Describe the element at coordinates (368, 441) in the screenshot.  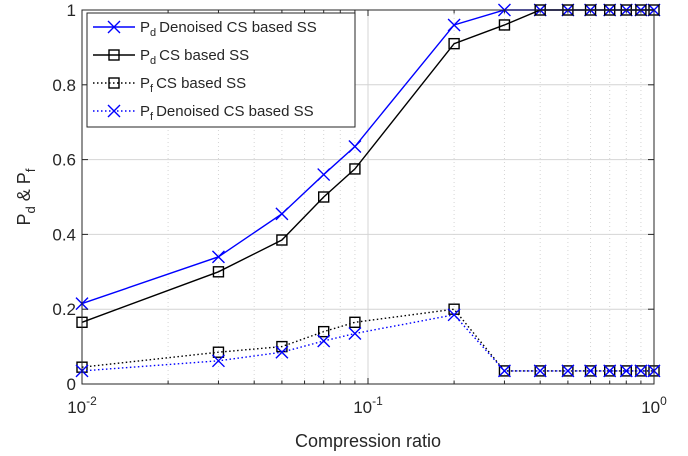
I see `x-axis-label: Compression ratio` at that location.